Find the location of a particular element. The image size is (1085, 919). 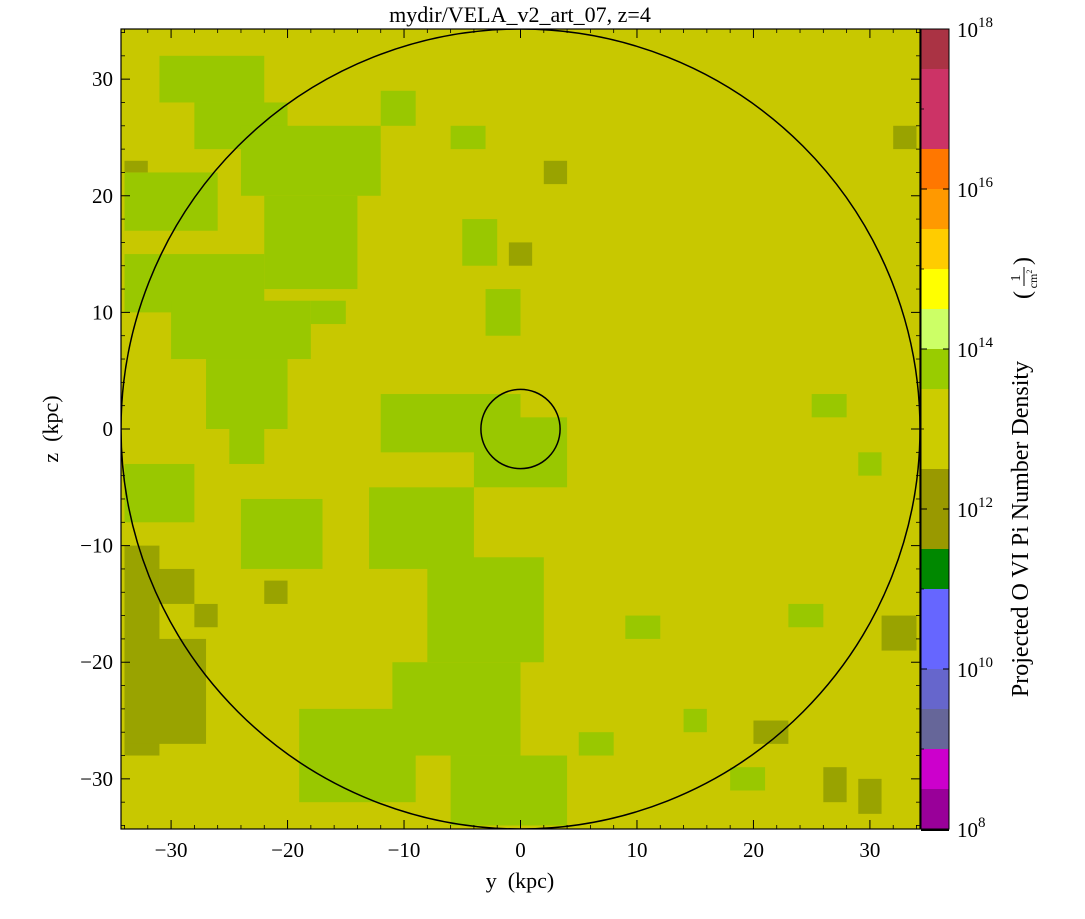

colorbar-title: Projected O VI Pi Number Density is located at coordinates (1021, 529).